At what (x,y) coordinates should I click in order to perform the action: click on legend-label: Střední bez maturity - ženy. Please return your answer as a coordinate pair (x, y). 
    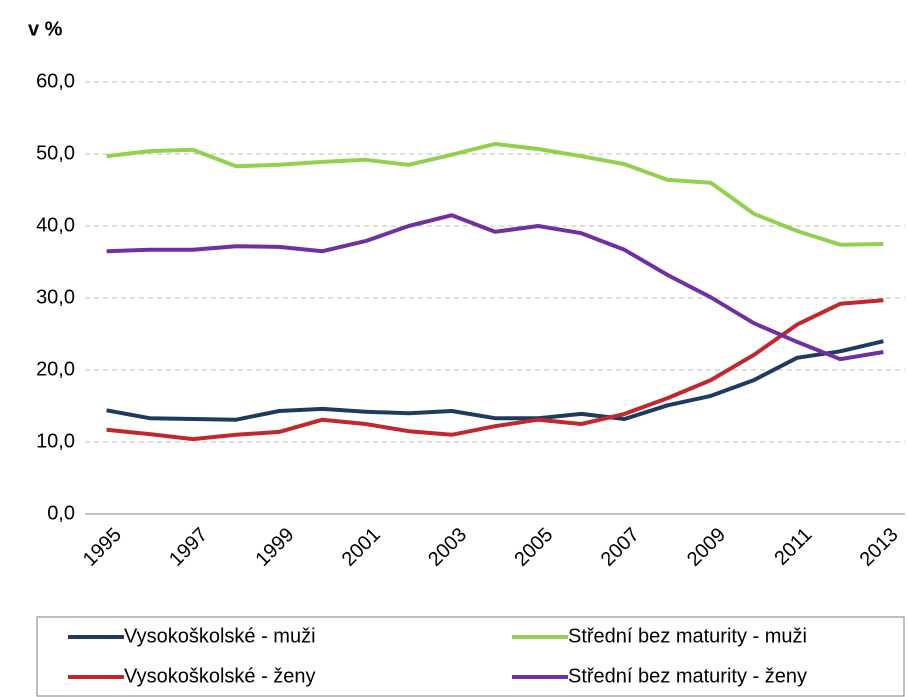
    Looking at the image, I should click on (687, 676).